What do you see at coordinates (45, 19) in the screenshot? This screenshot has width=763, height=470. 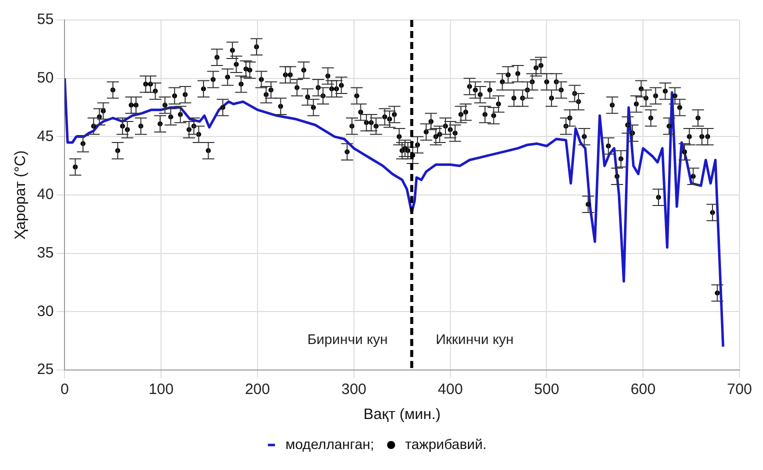 I see `y-tick-label: 55` at bounding box center [45, 19].